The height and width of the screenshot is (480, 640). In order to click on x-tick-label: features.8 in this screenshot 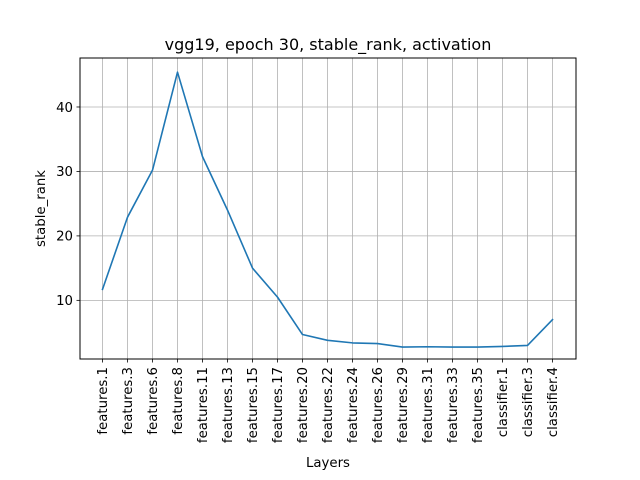, I will do `click(178, 401)`.